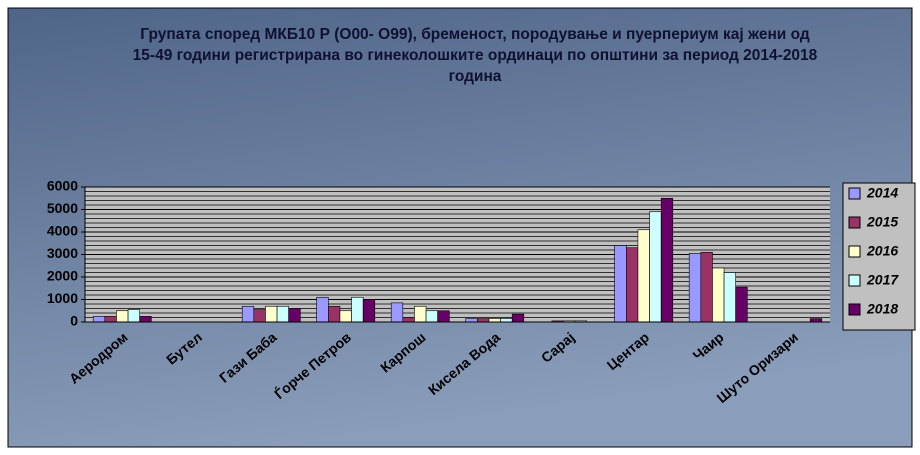 The height and width of the screenshot is (455, 920). I want to click on legend-label: 2016, so click(882, 251).